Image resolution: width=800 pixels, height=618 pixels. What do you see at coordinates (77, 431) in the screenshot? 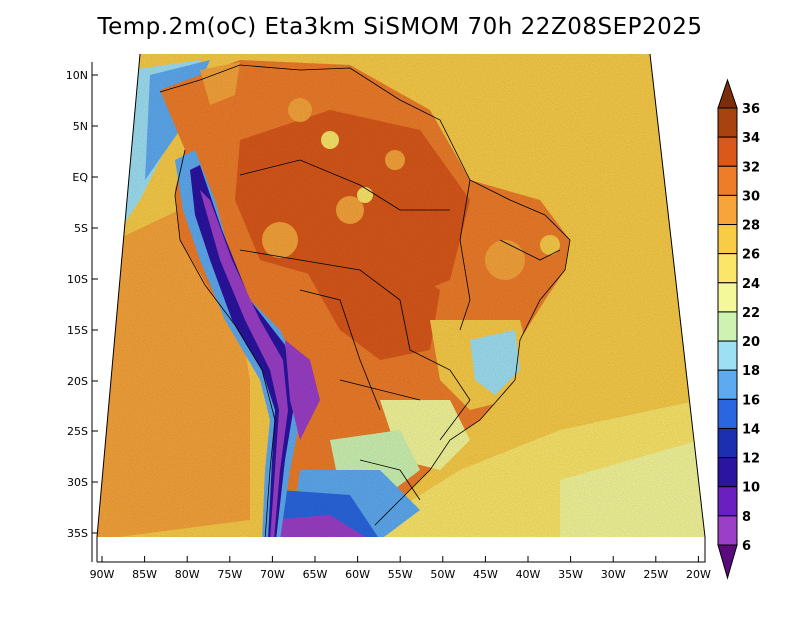
I see `lat-tick-label: 25S` at bounding box center [77, 431].